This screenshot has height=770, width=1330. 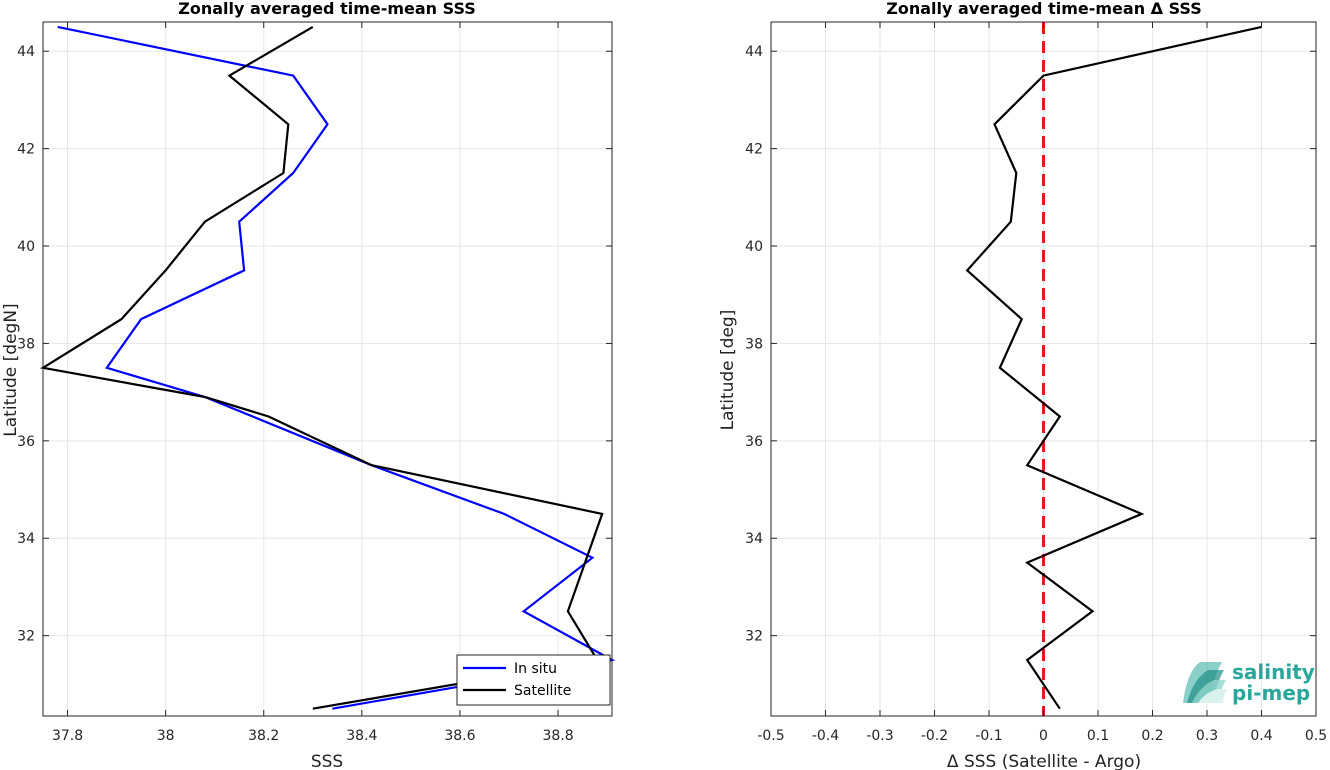 What do you see at coordinates (754, 442) in the screenshot?
I see `right-y-tick-label-2: 36` at bounding box center [754, 442].